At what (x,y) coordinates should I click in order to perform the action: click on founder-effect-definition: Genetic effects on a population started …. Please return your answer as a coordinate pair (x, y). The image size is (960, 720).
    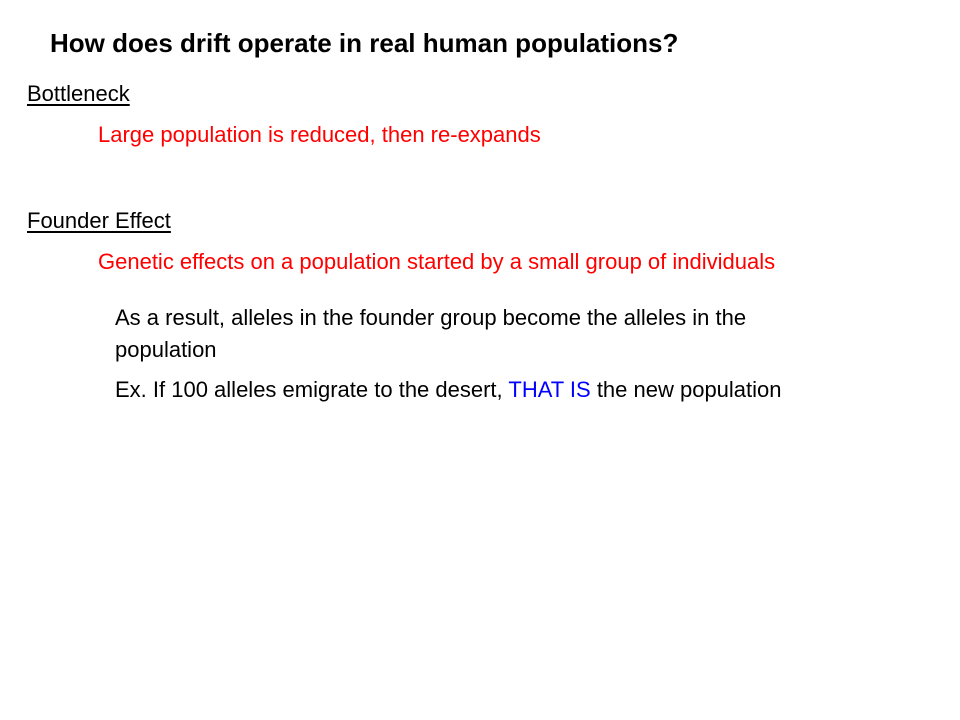
    Looking at the image, I should click on (437, 261).